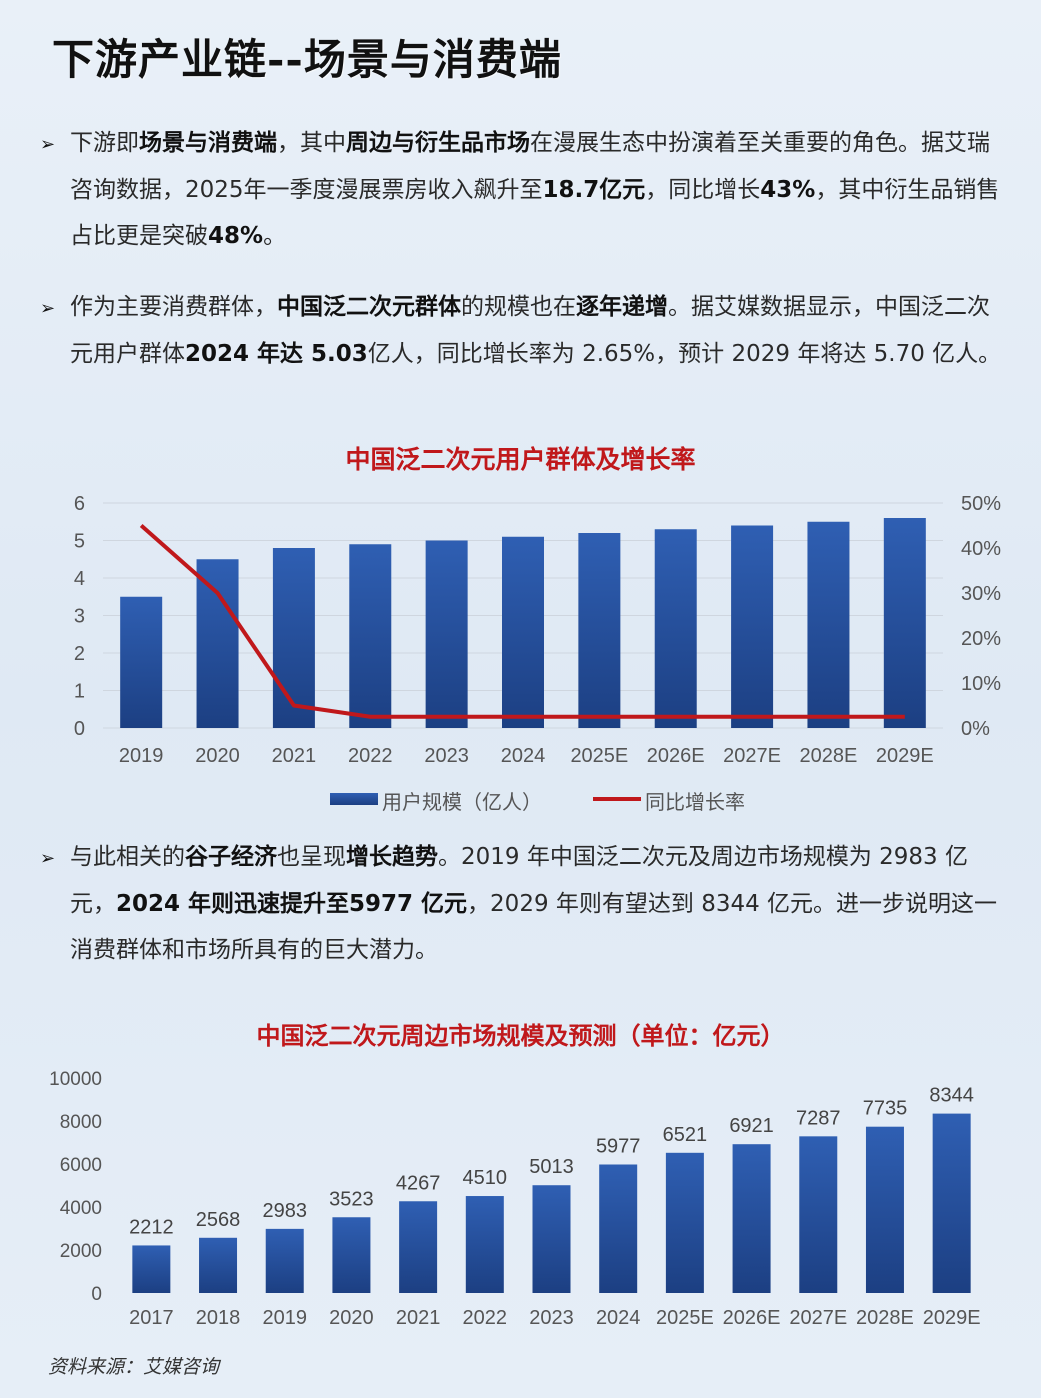 The image size is (1041, 1398). Describe the element at coordinates (351, 1199) in the screenshot. I see `data-label: 3523` at that location.